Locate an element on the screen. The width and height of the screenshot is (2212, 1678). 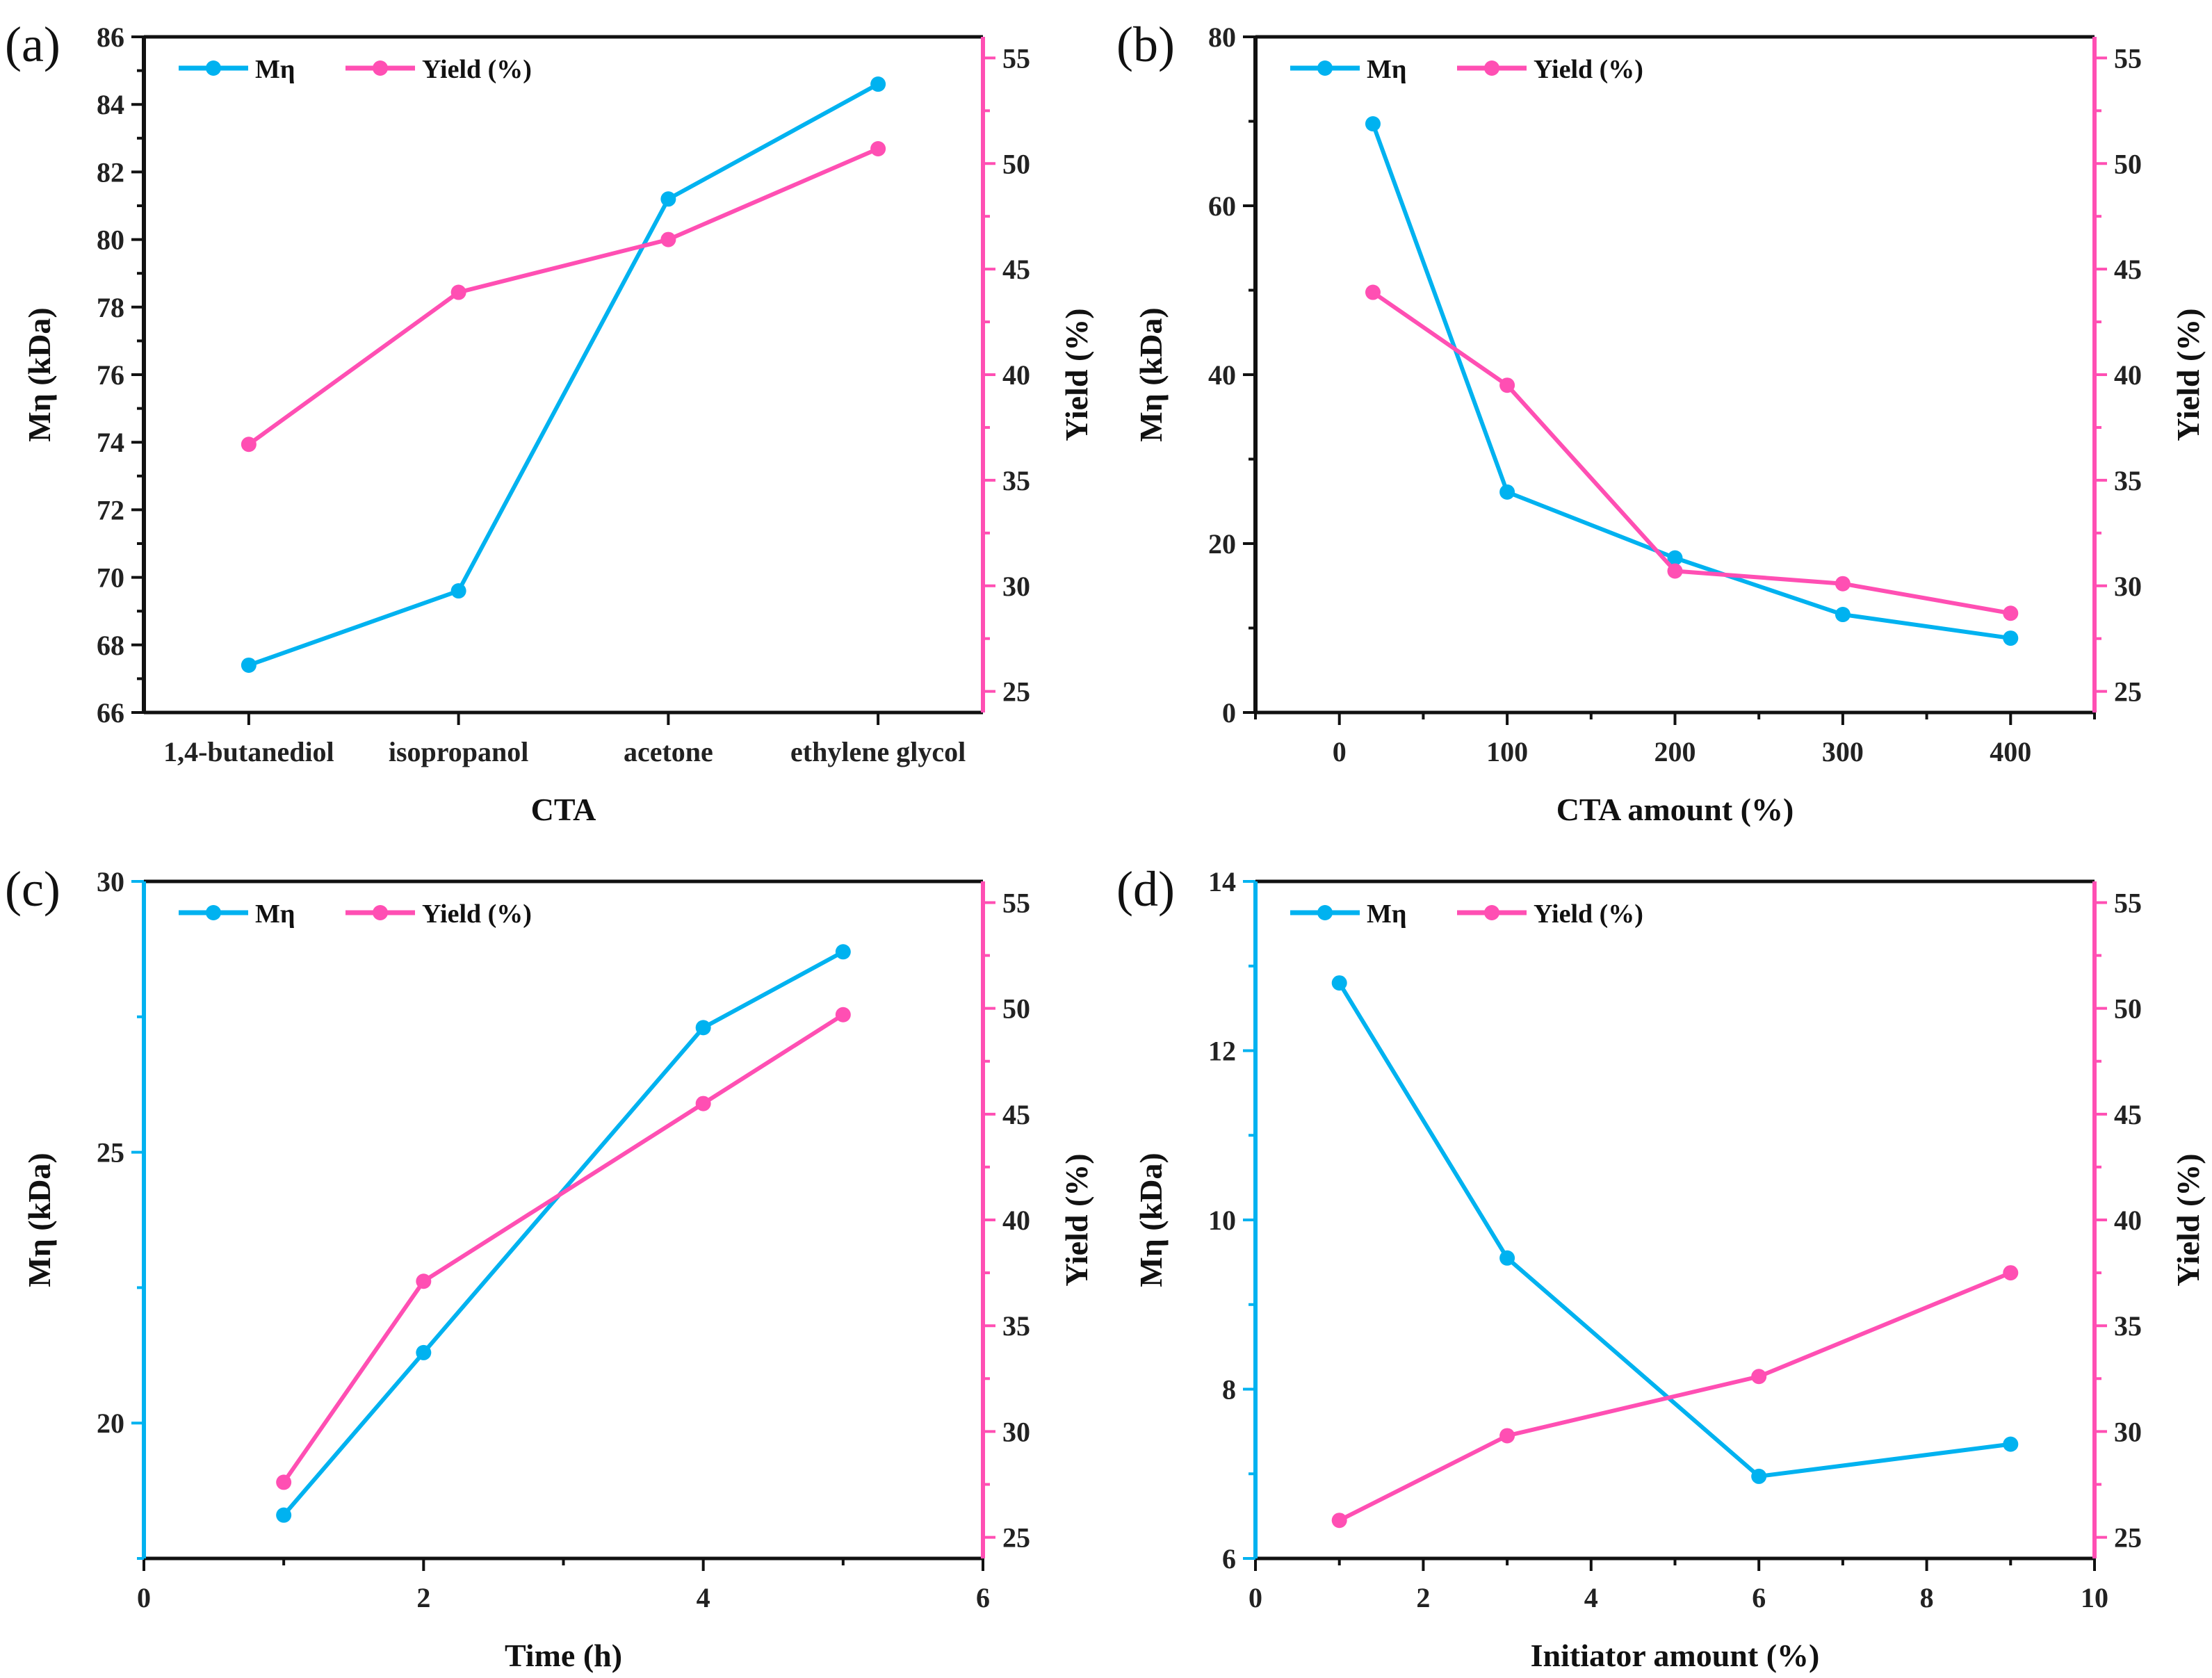
x-tick-label: 10 is located at coordinates (2094, 1598).